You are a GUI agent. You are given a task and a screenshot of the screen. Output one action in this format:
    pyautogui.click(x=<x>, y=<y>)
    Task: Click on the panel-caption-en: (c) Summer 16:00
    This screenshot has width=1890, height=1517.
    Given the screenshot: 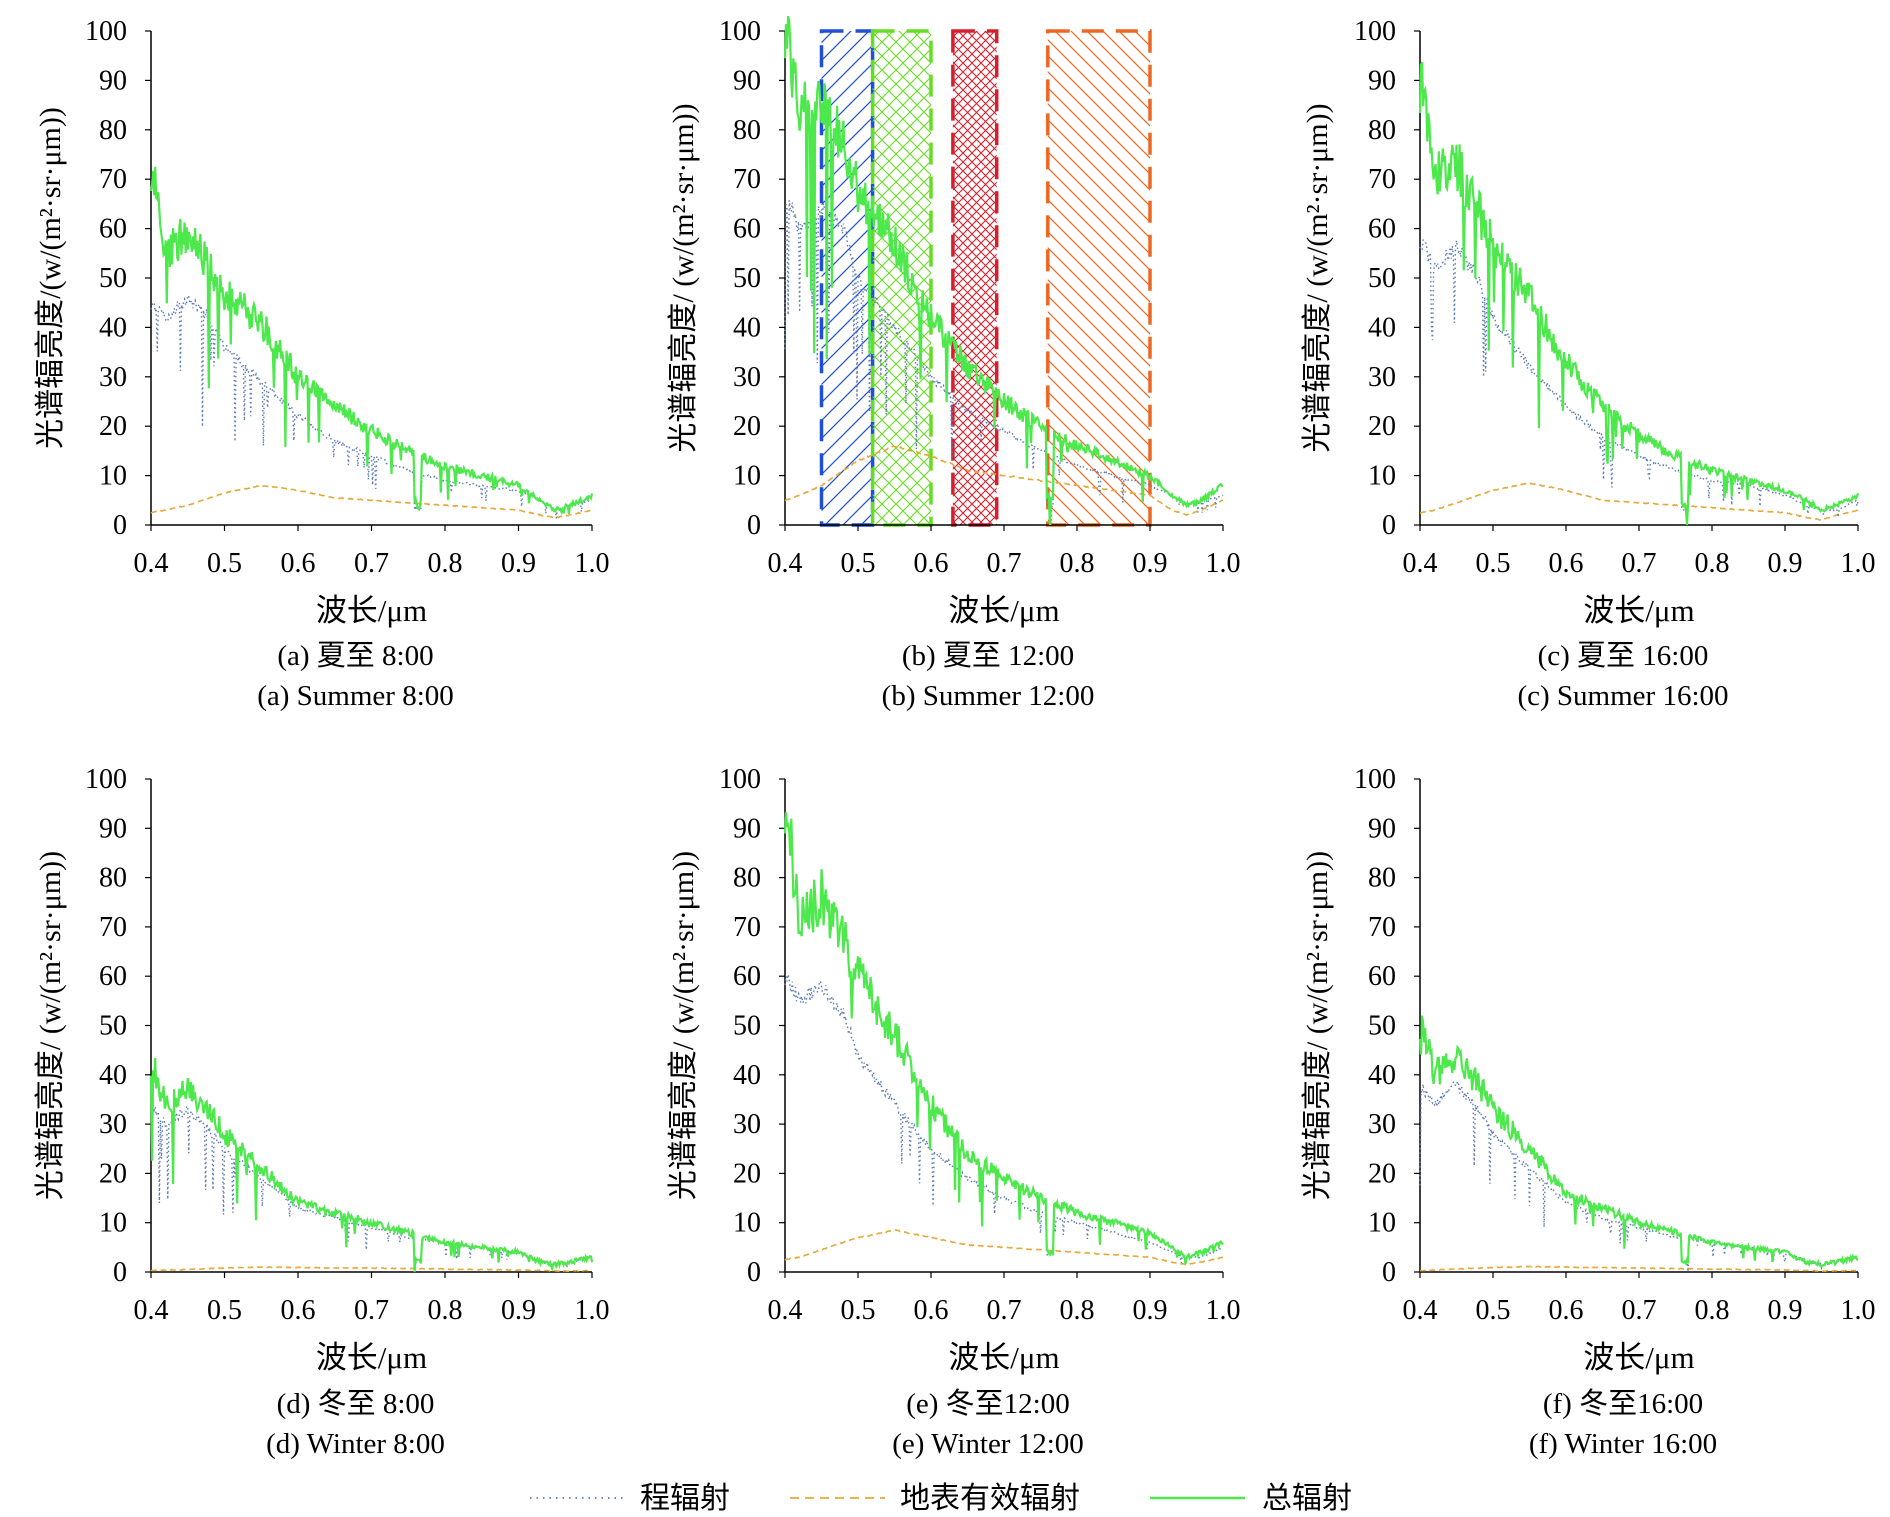 What is the action you would take?
    pyautogui.click(x=1622, y=696)
    